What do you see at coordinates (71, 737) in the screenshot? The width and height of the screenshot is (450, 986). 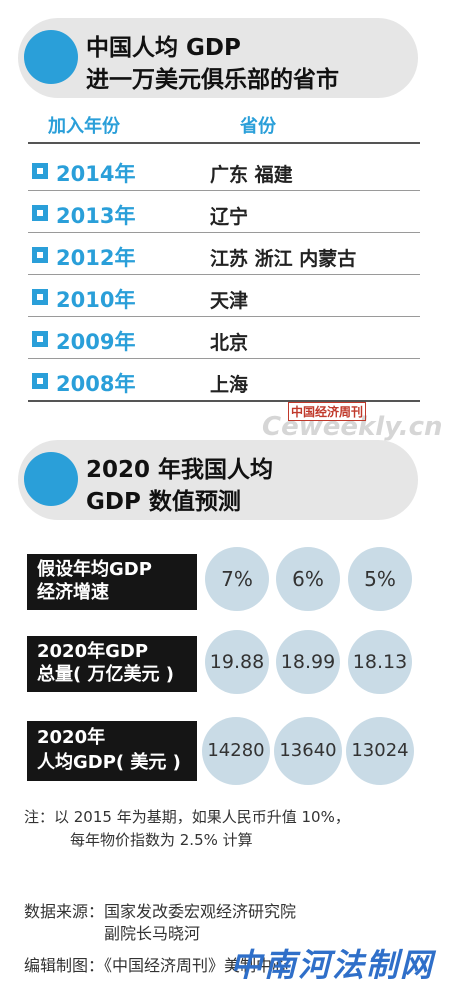 I see `label-line1: 2020年` at bounding box center [71, 737].